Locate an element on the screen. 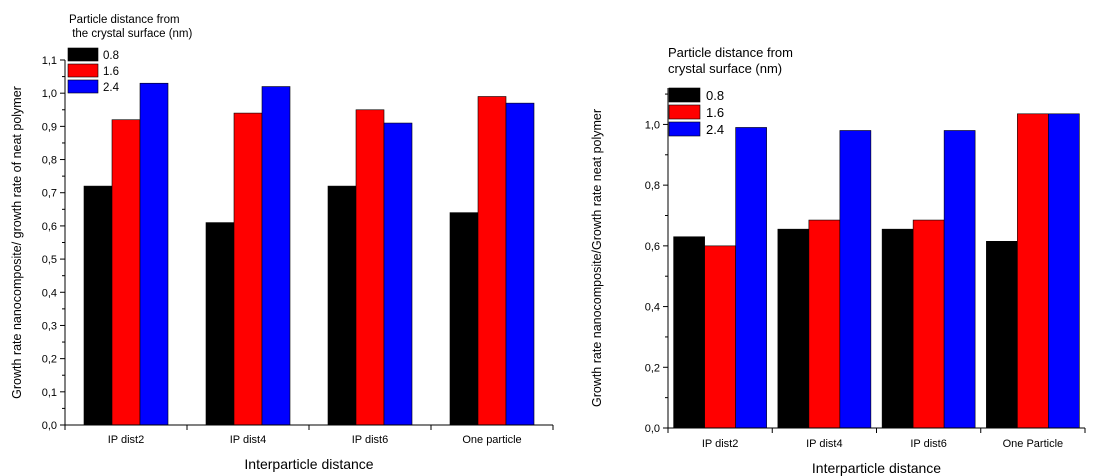 The image size is (1105, 476). y-tick-label: 0,3 is located at coordinates (49, 326).